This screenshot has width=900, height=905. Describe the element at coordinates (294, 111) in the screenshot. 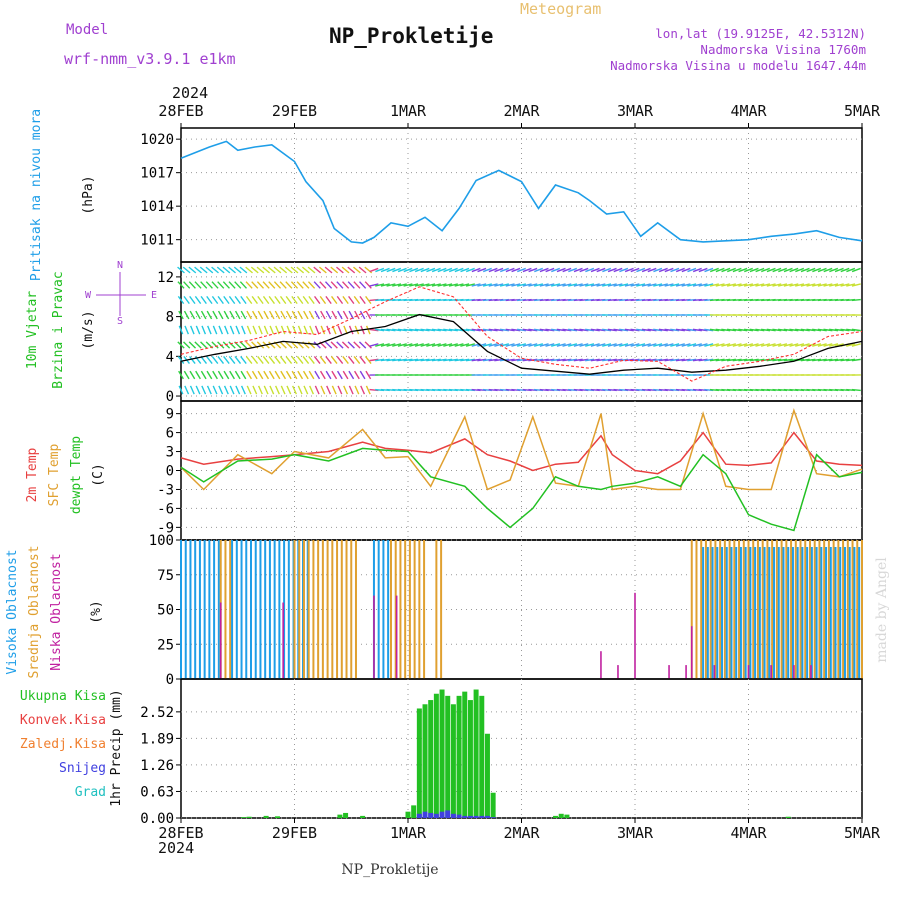

I see `x-tick-label-top: 29FEB` at that location.